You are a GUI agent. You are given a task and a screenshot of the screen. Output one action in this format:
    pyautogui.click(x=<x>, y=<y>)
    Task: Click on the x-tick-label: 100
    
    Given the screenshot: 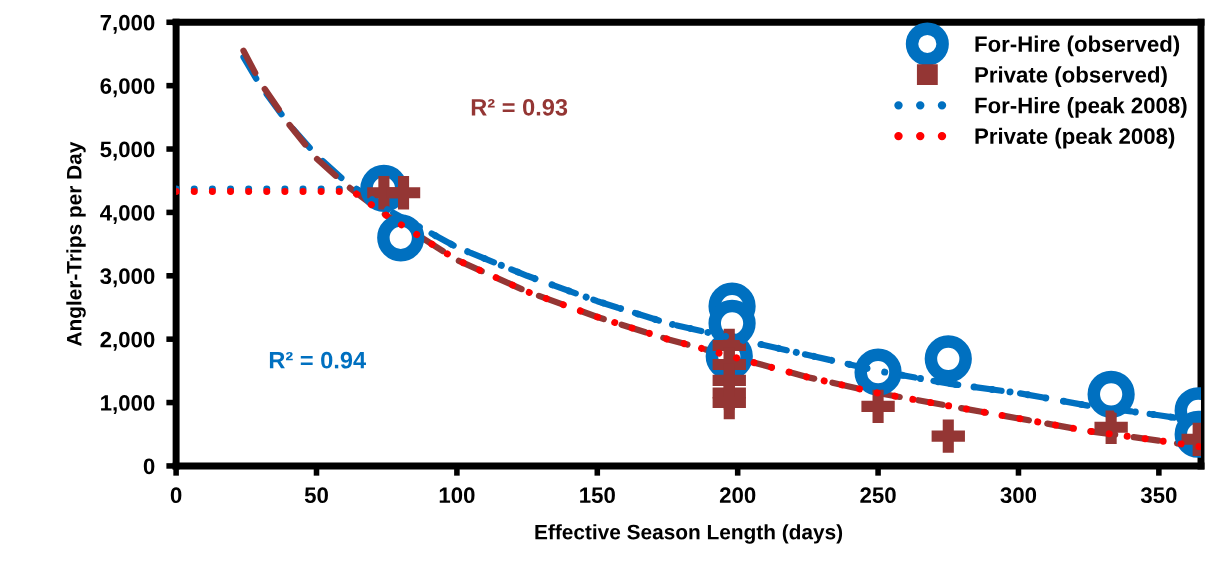 What is the action you would take?
    pyautogui.click(x=457, y=495)
    